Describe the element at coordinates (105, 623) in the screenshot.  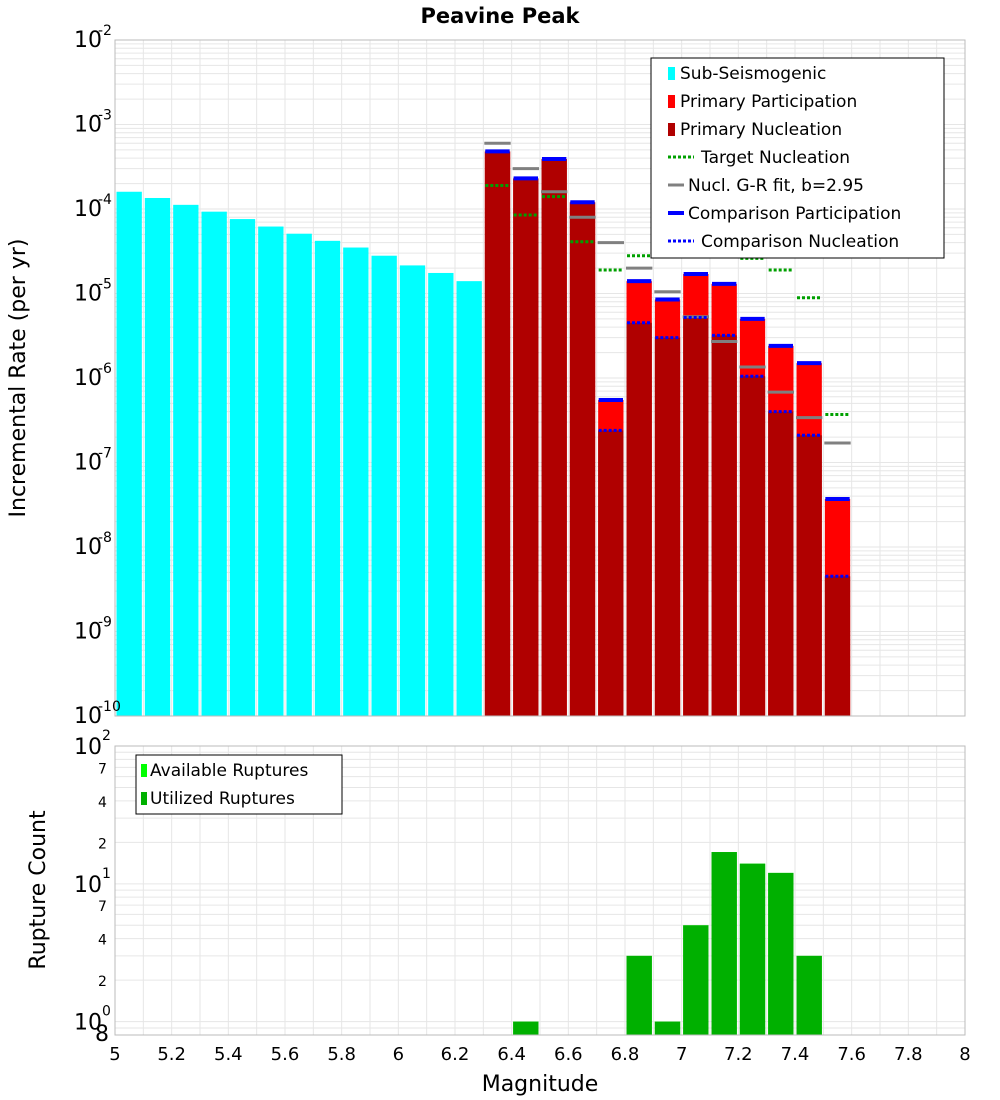
I see `top-y-tick-exponent: -9` at that location.